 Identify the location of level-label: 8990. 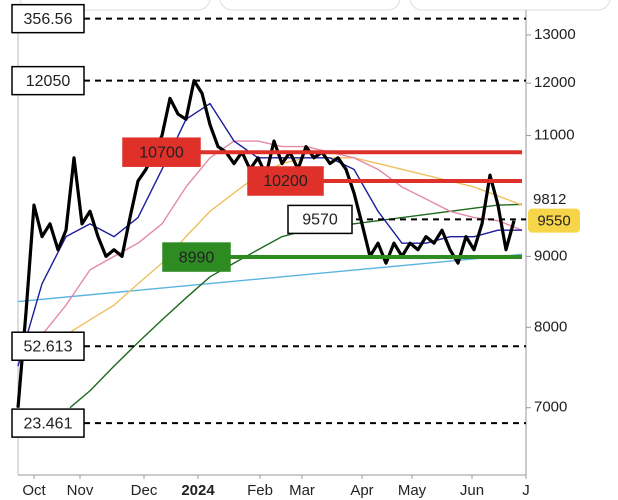
(197, 257).